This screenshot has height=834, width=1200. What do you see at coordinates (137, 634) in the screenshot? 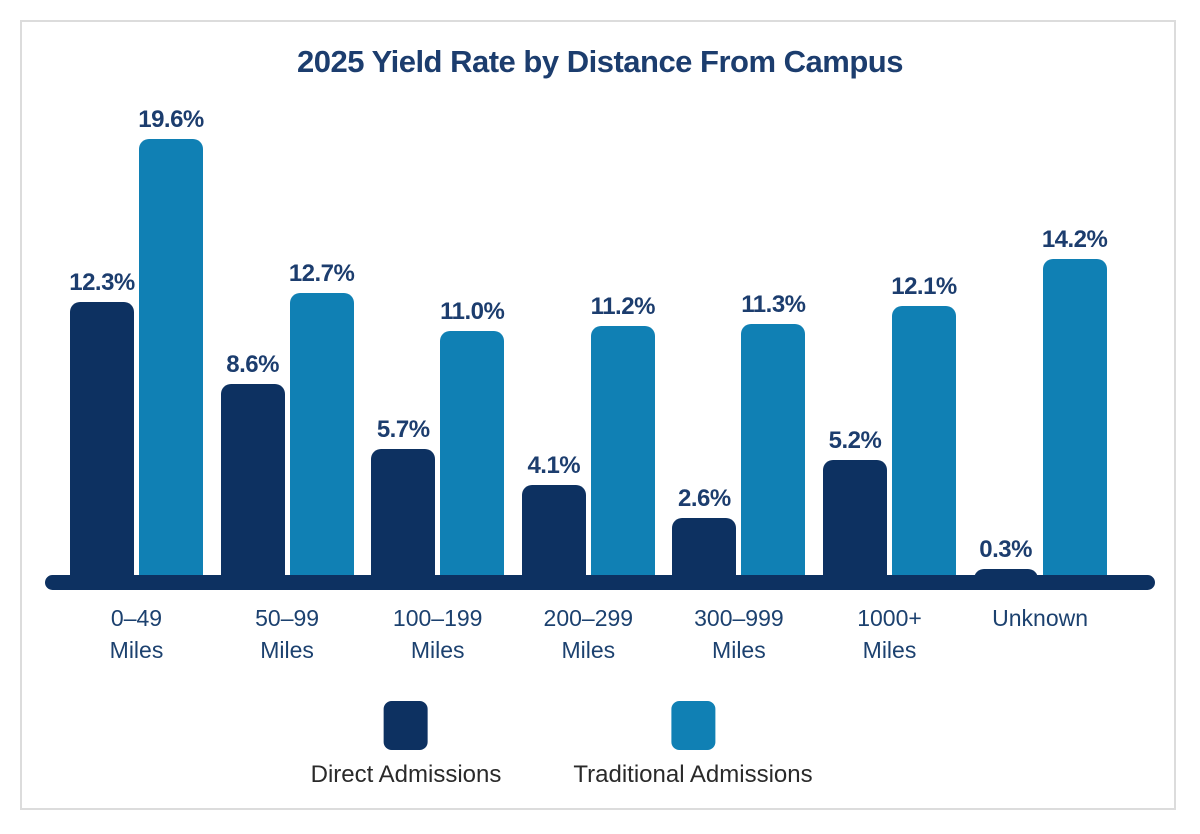
I see `x-axis-label-0: 0–49 Miles` at bounding box center [137, 634].